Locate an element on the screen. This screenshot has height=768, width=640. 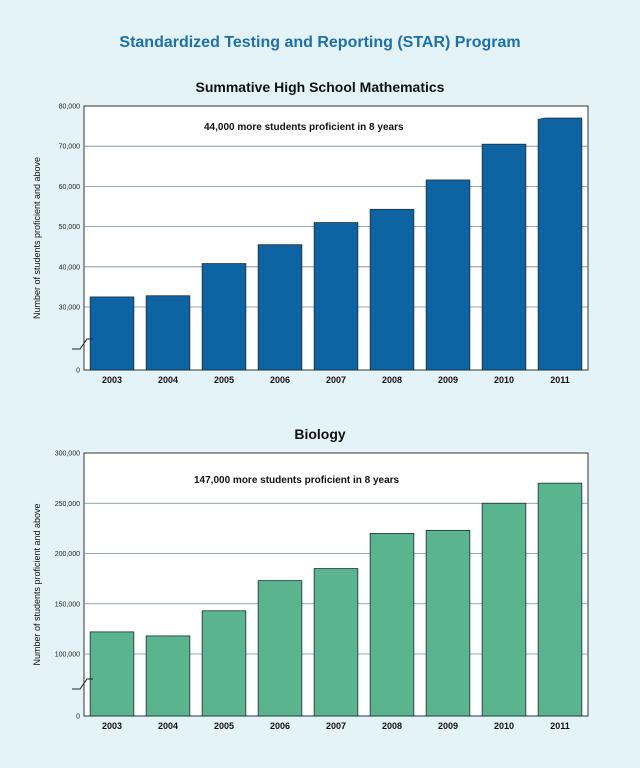
math-category-label: 2005 is located at coordinates (224, 380).